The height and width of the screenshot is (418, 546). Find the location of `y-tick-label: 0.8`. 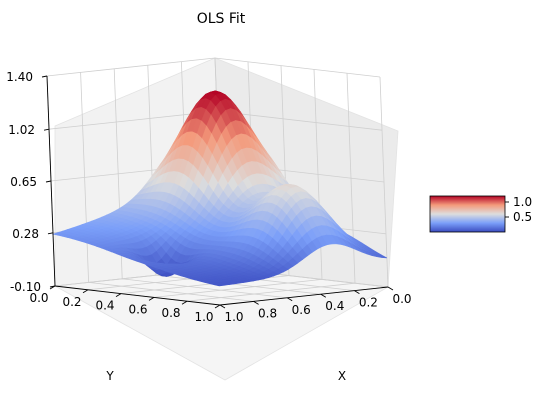

y-tick-label: 0.8 is located at coordinates (170, 313).